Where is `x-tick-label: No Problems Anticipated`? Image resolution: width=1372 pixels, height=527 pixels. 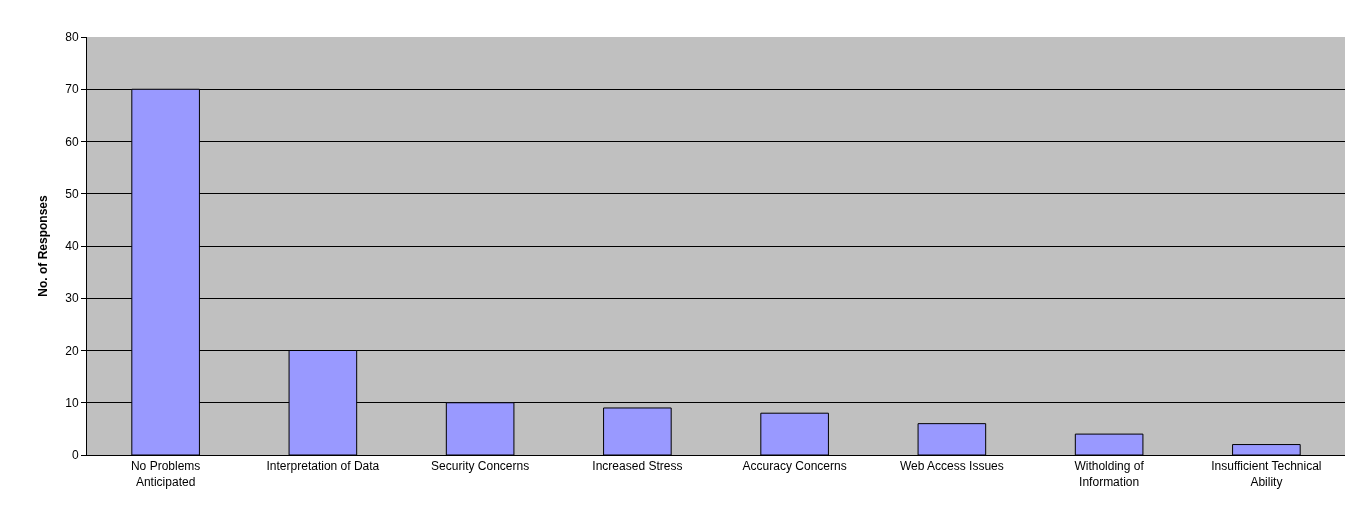
x-tick-label: No Problems Anticipated is located at coordinates (165, 474).